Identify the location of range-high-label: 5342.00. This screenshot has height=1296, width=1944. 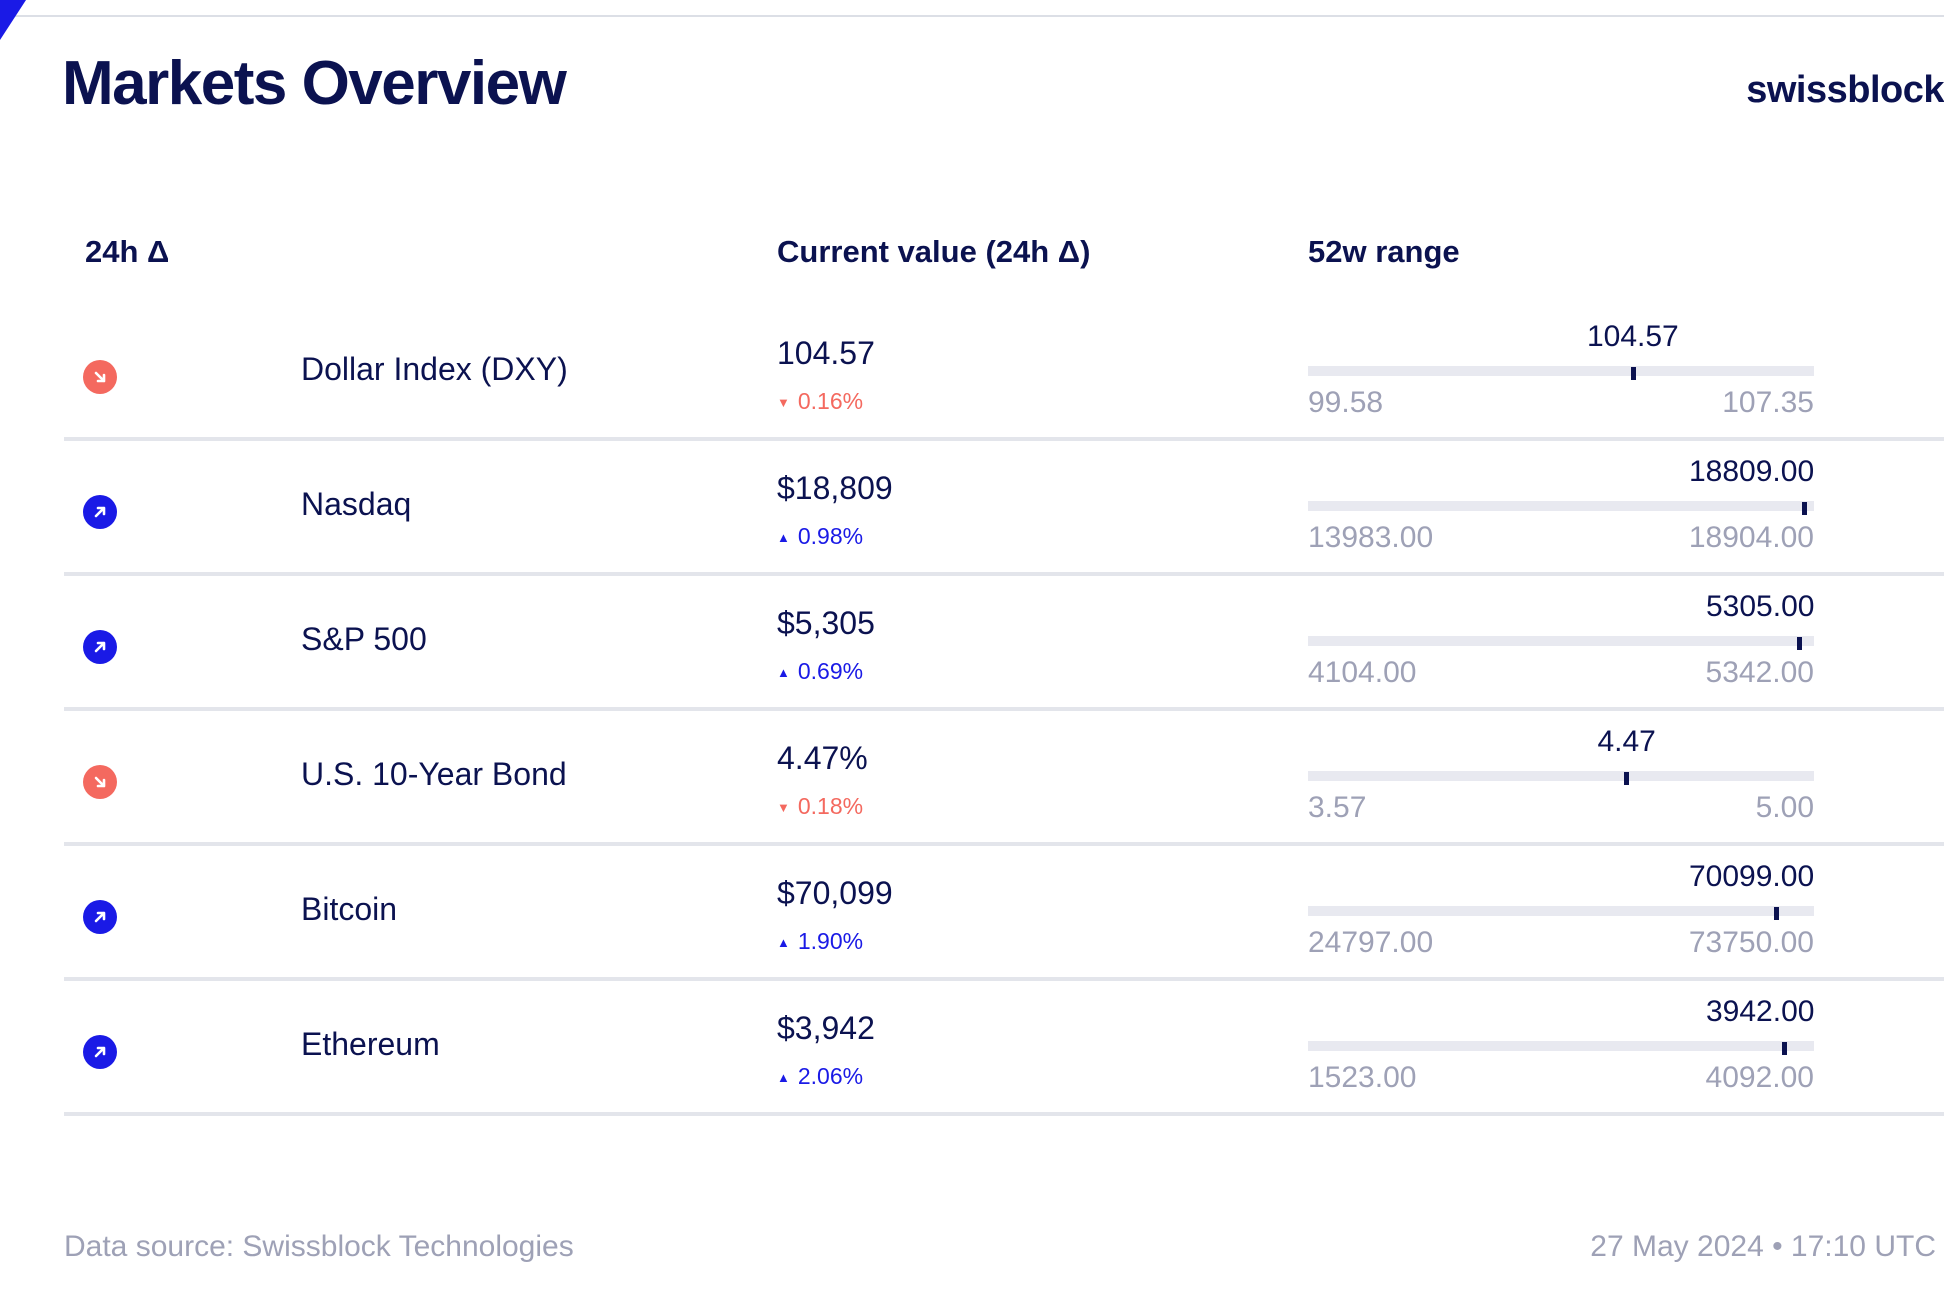
(1759, 672).